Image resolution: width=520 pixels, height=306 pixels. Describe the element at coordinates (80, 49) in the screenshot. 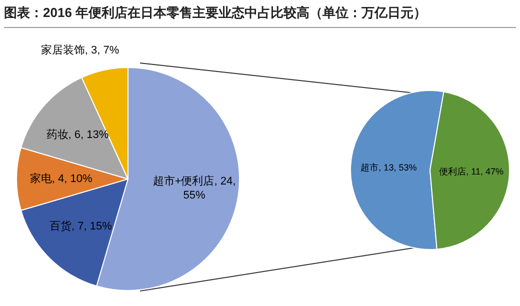

I see `slice-label: 家居装饰, 3, 7%` at that location.